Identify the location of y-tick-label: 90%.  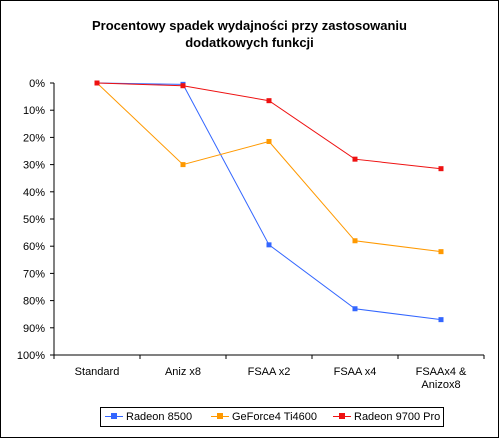
(34, 329).